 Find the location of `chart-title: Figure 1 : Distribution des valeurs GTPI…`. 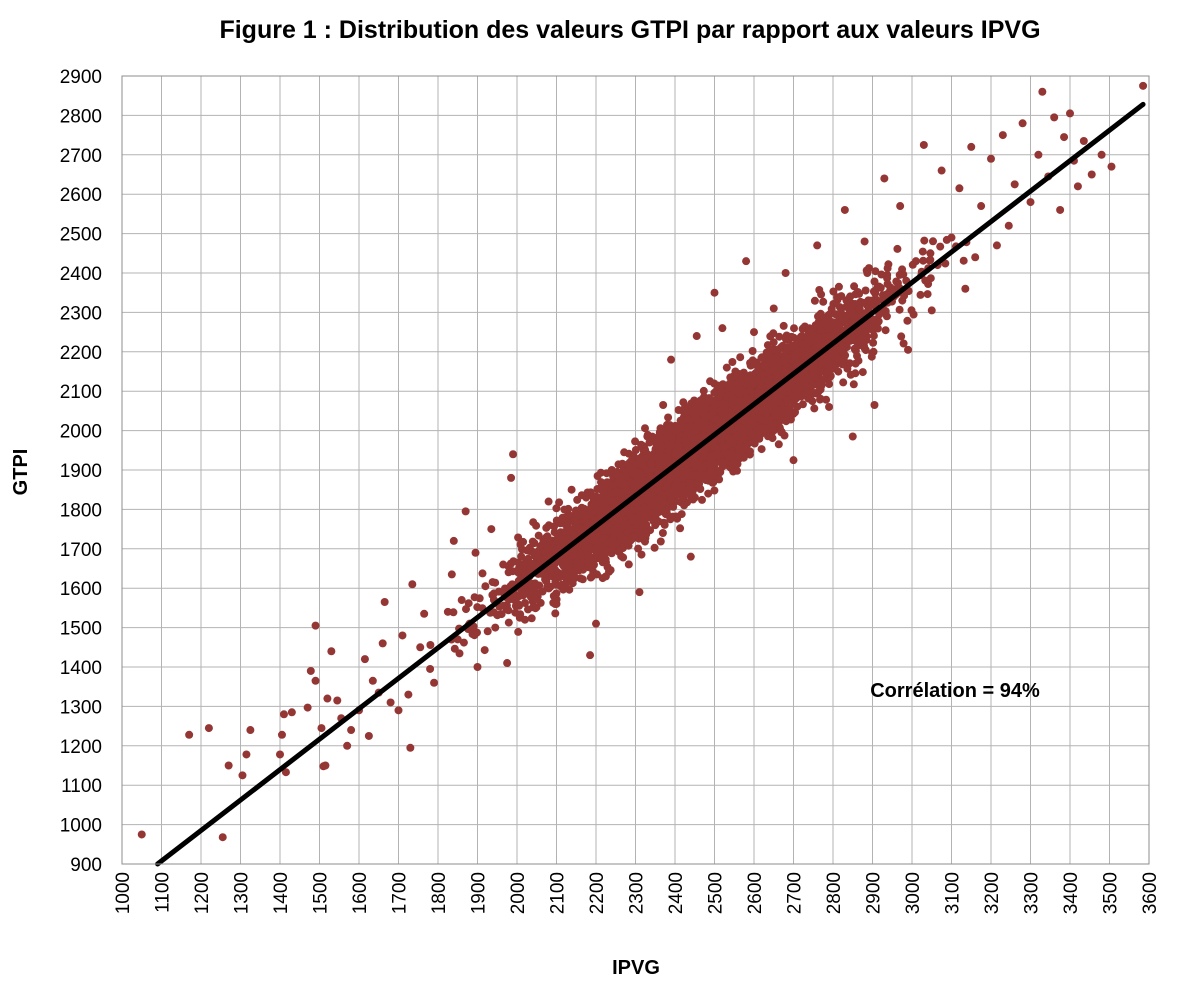

chart-title: Figure 1 : Distribution des valeurs GTPI… is located at coordinates (629, 30).